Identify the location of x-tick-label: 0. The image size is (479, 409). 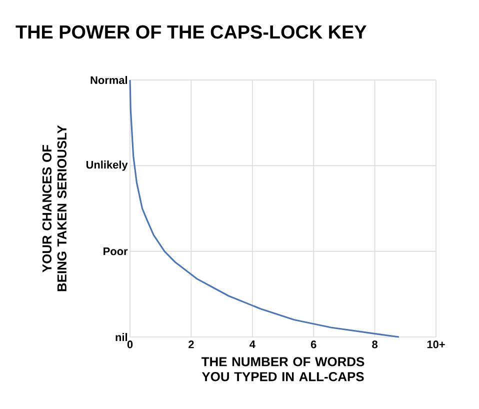
(130, 344).